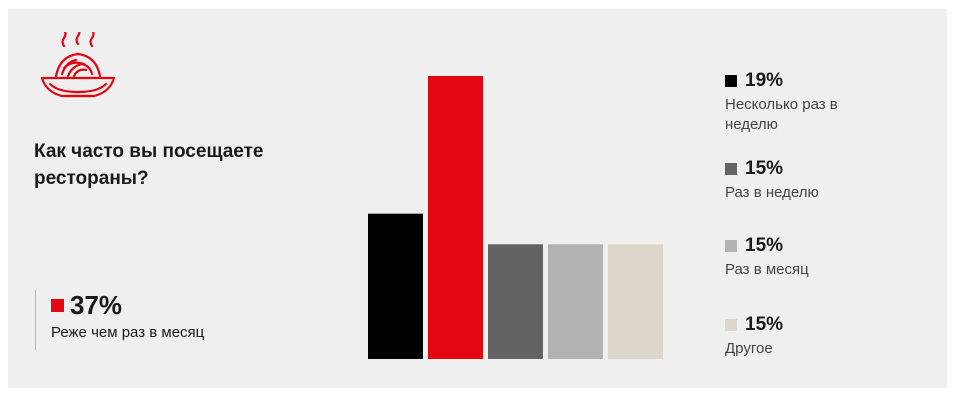 The image size is (955, 397). Describe the element at coordinates (749, 348) in the screenshot. I see `legend-label: Другое` at that location.